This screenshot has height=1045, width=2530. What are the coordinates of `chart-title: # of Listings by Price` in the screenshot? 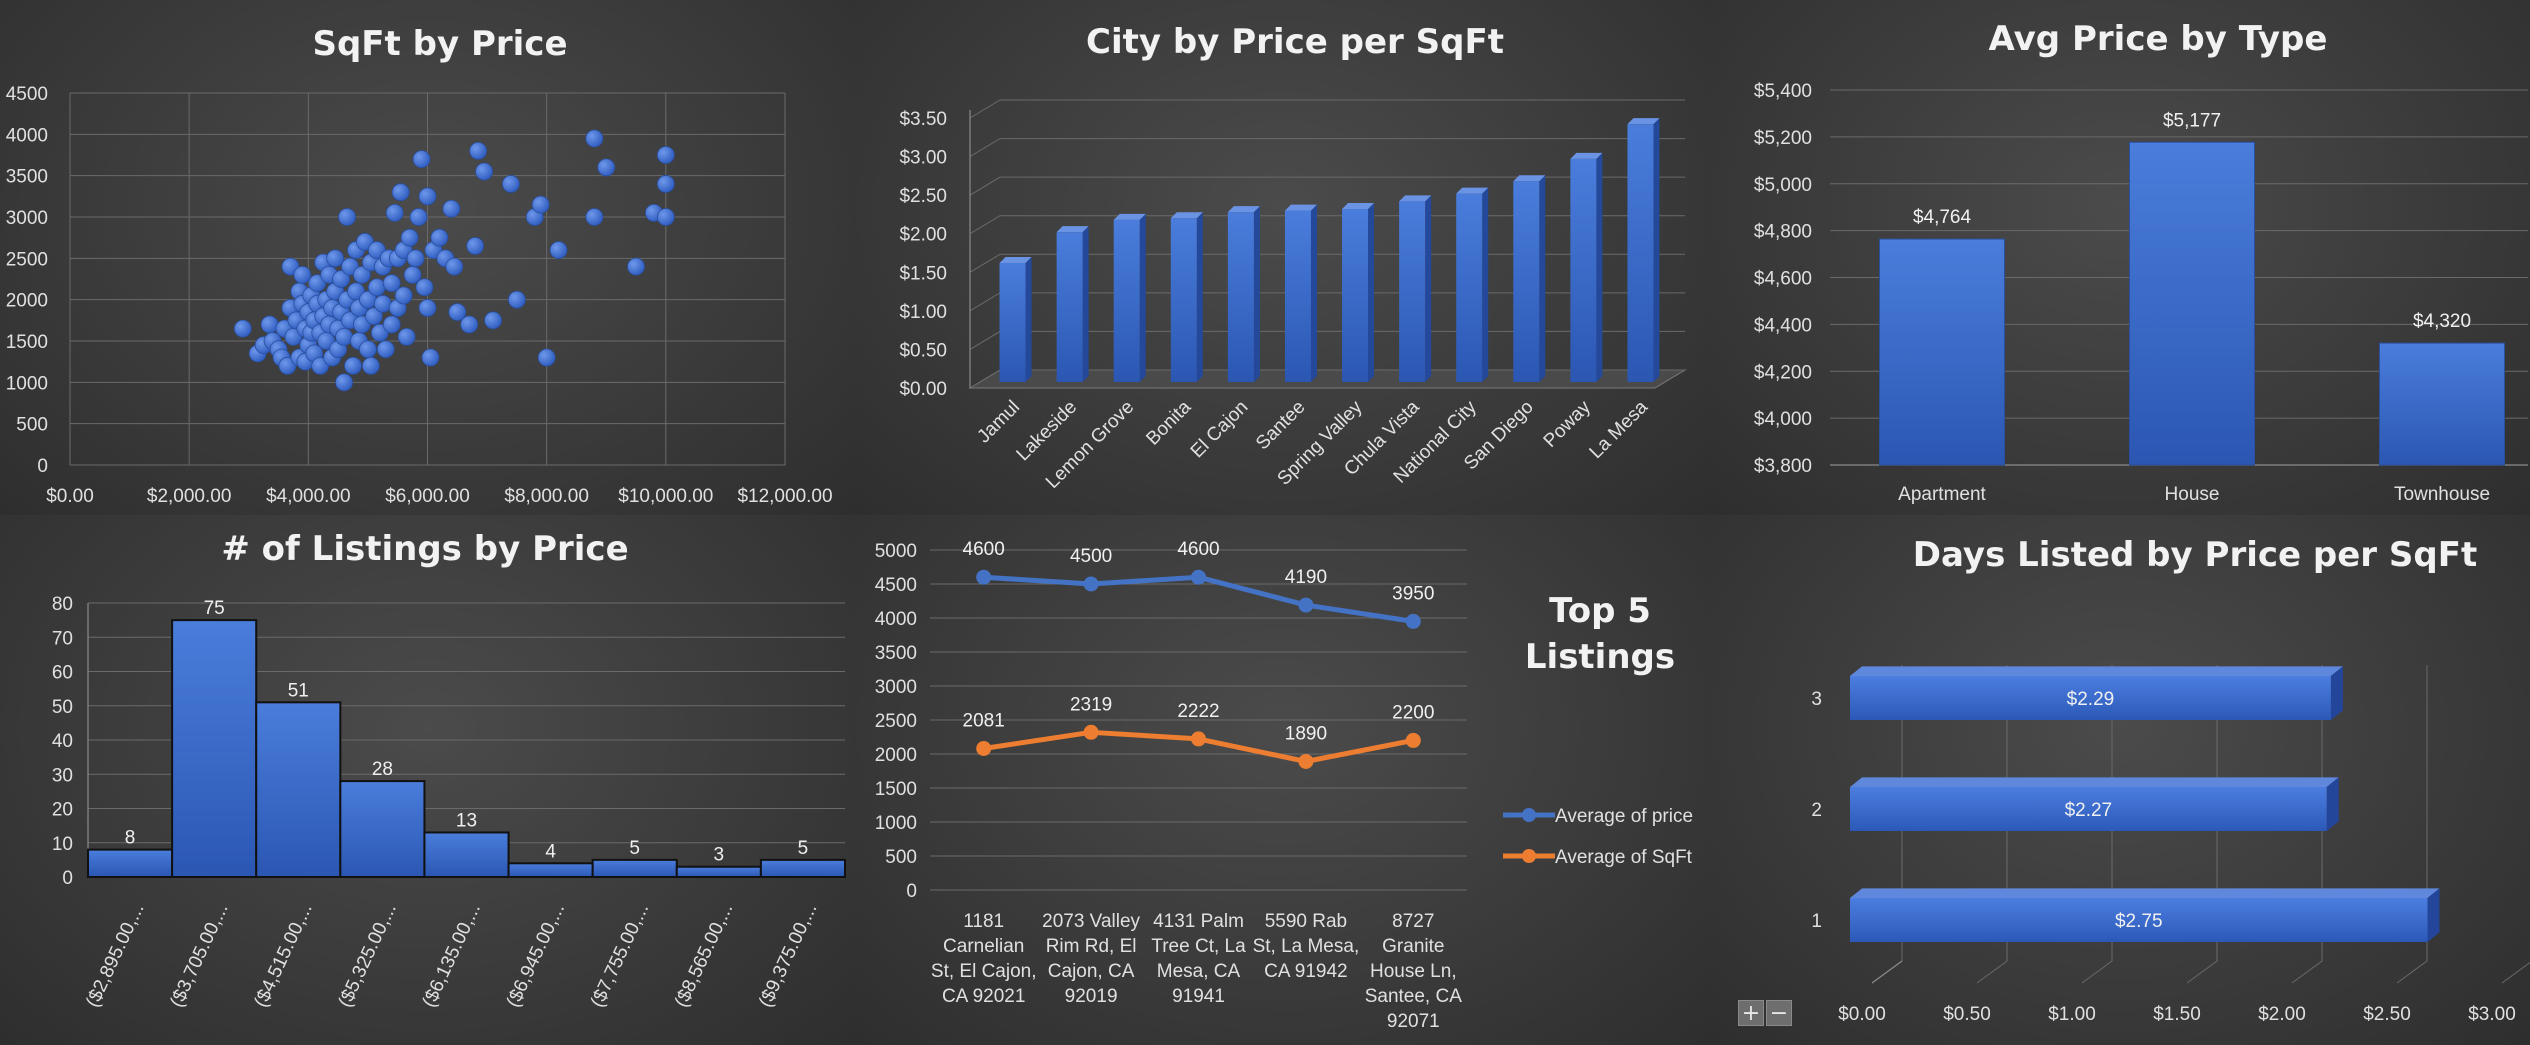 It's located at (424, 549).